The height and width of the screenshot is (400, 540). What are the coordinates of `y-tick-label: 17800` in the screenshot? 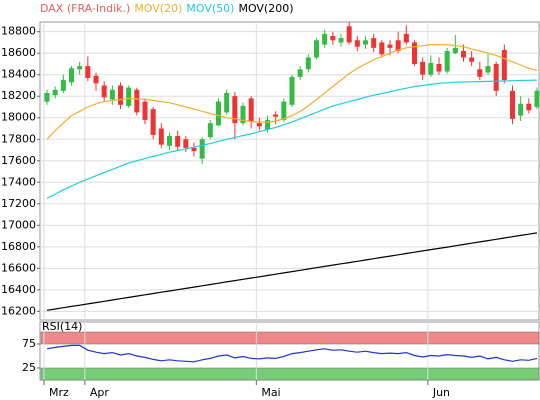 It's located at (18, 138).